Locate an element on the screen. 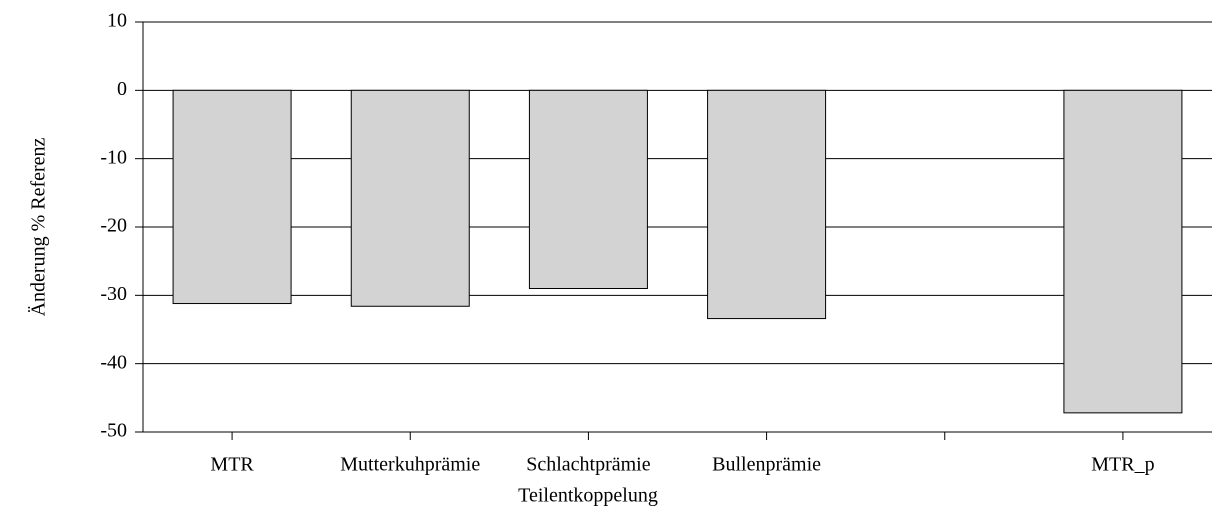 The image size is (1213, 514). x-axis-title: Teilentkoppelung is located at coordinates (588, 496).